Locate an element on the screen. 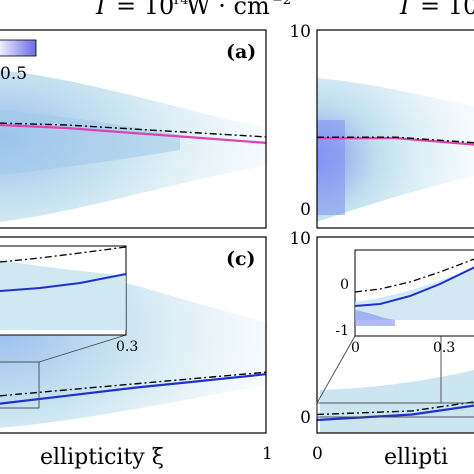 This screenshot has width=474, height=474. panel-a-quantum-line is located at coordinates (133, 133).